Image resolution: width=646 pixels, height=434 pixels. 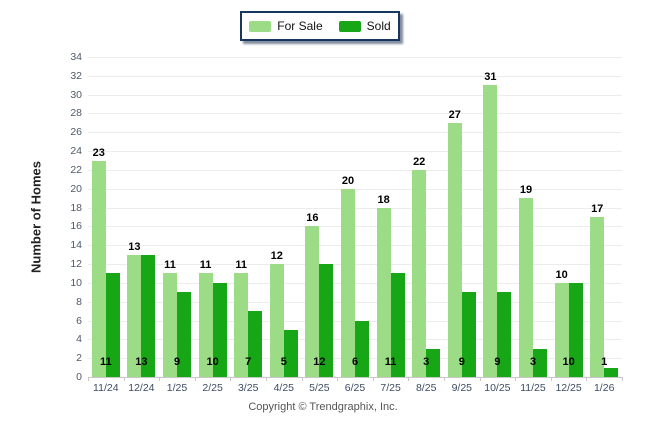 I want to click on y-tick-label: 8, so click(x=79, y=301).